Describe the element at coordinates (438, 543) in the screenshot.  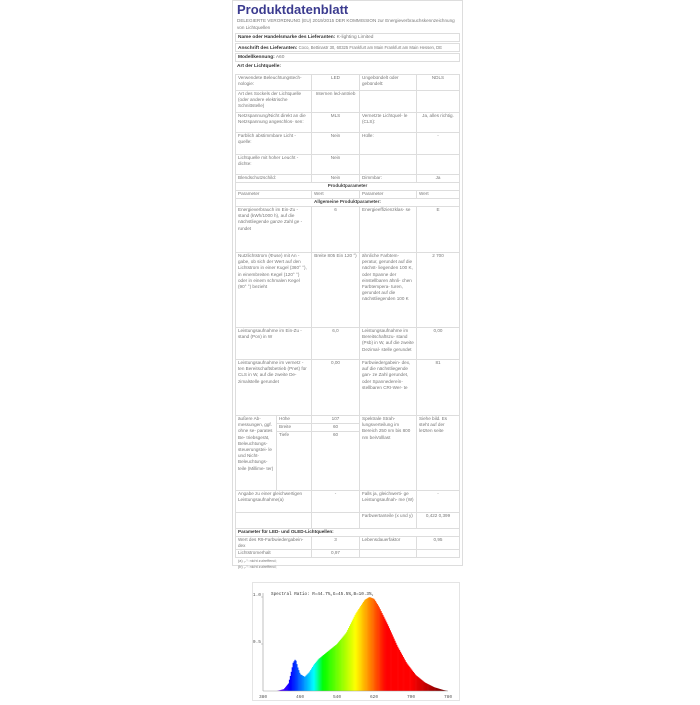
I see `parameter-value: 0,95` at that location.